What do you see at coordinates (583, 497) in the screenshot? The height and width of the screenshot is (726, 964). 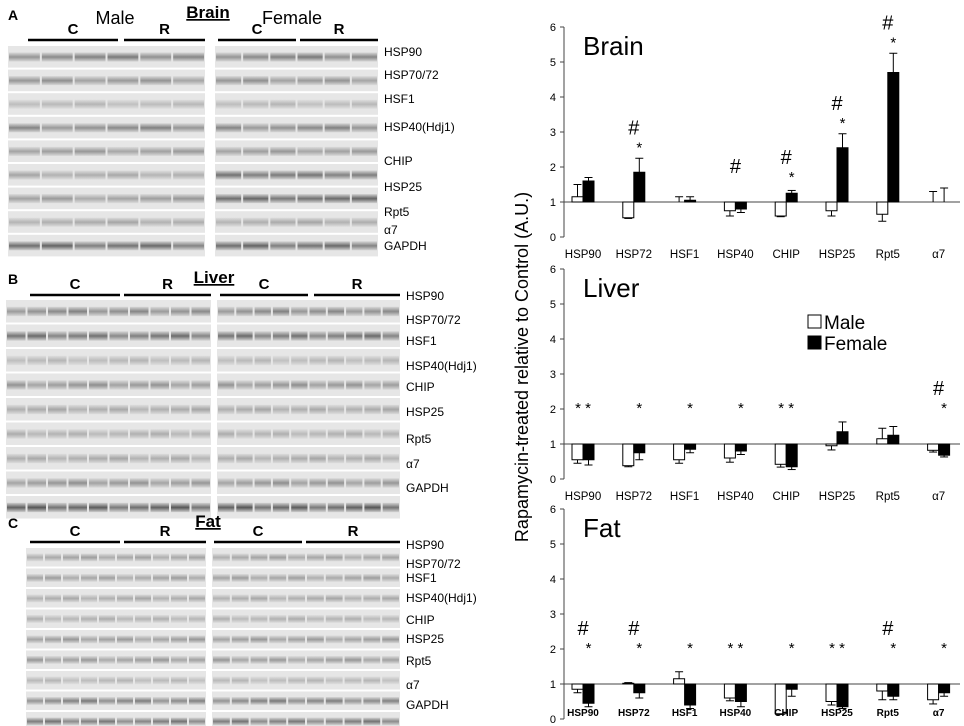 I see `x-tick-label: HSP90` at bounding box center [583, 497].